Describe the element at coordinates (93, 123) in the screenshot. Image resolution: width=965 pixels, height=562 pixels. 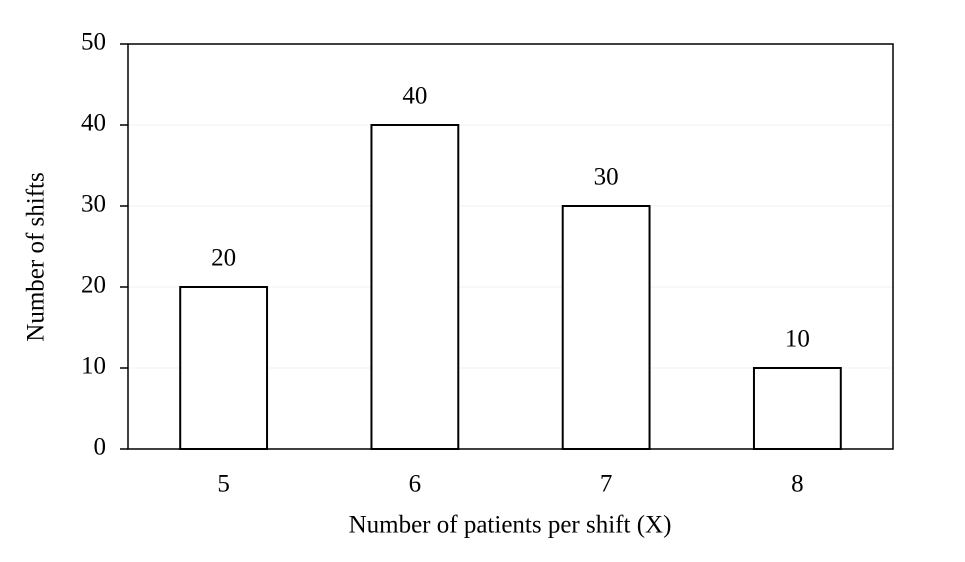
I see `y-tick-label: 40` at that location.